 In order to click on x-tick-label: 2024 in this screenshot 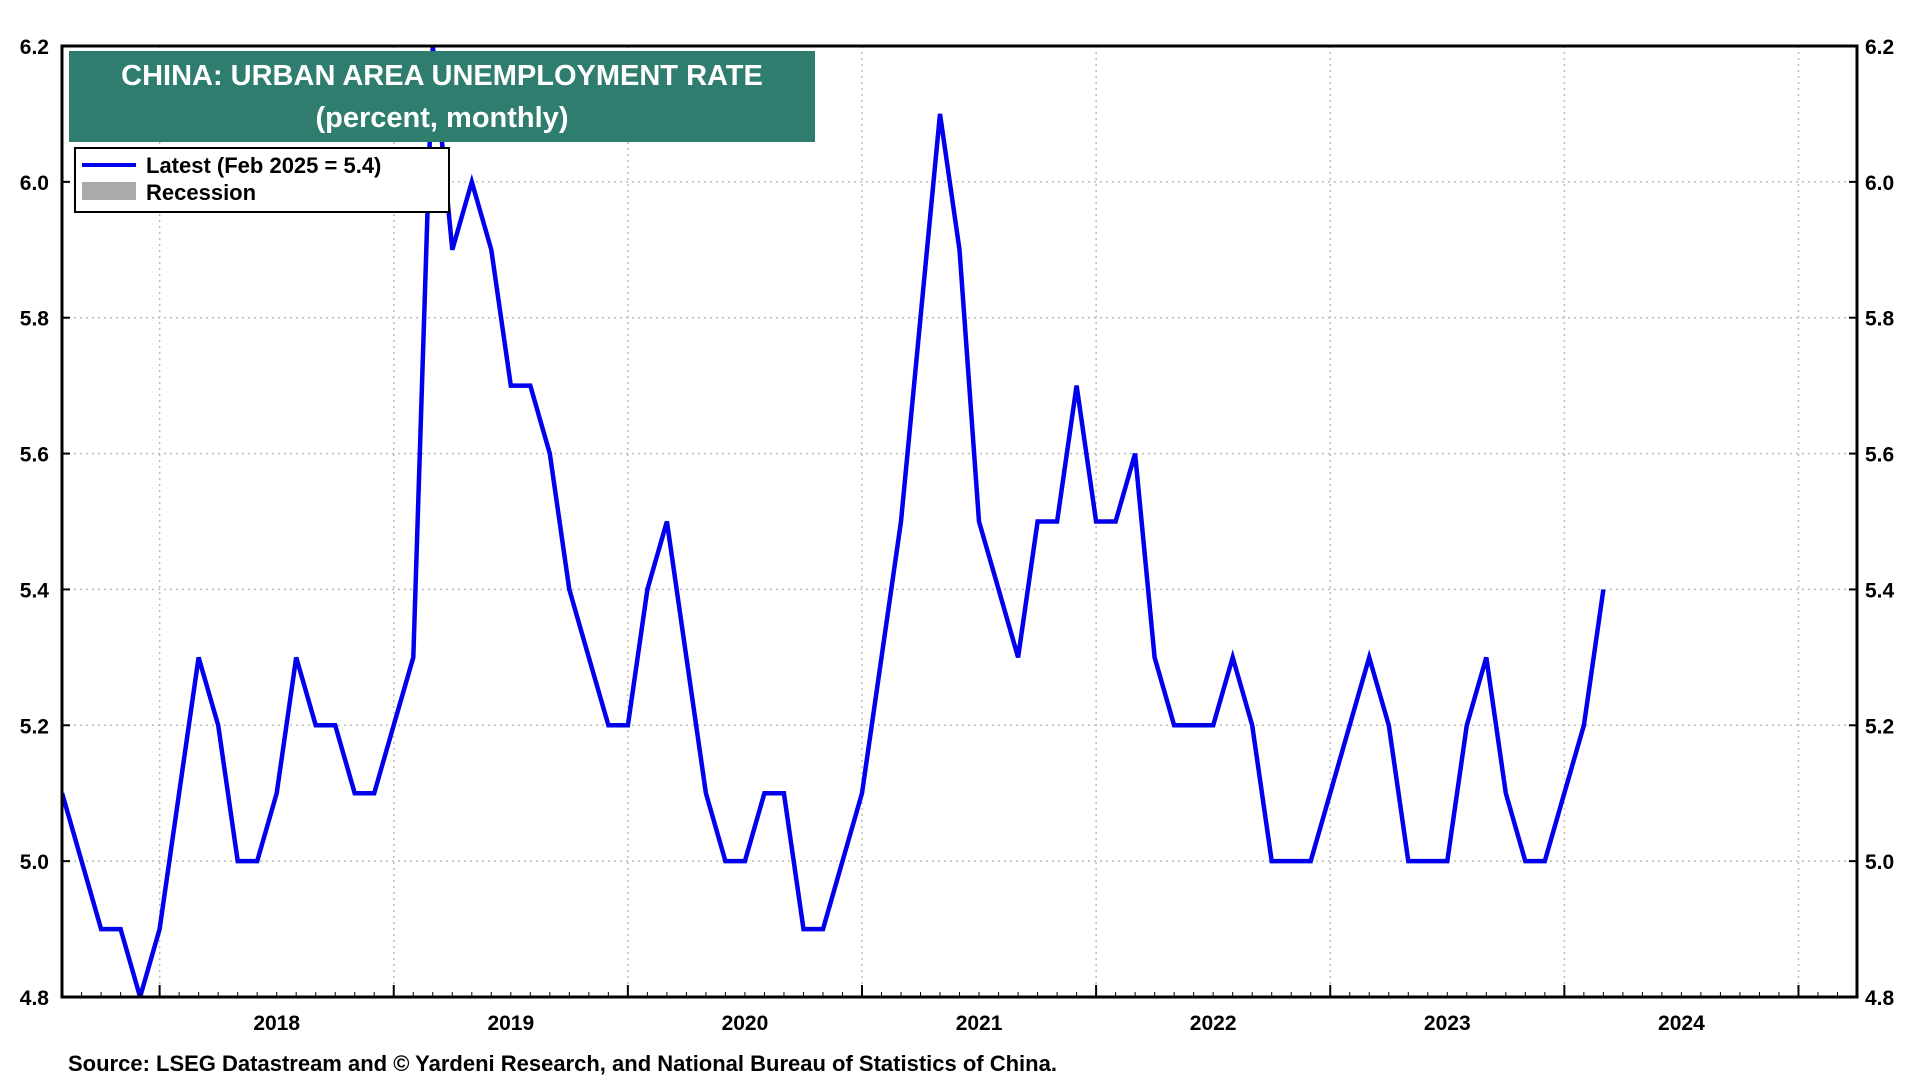, I will do `click(1681, 1023)`.